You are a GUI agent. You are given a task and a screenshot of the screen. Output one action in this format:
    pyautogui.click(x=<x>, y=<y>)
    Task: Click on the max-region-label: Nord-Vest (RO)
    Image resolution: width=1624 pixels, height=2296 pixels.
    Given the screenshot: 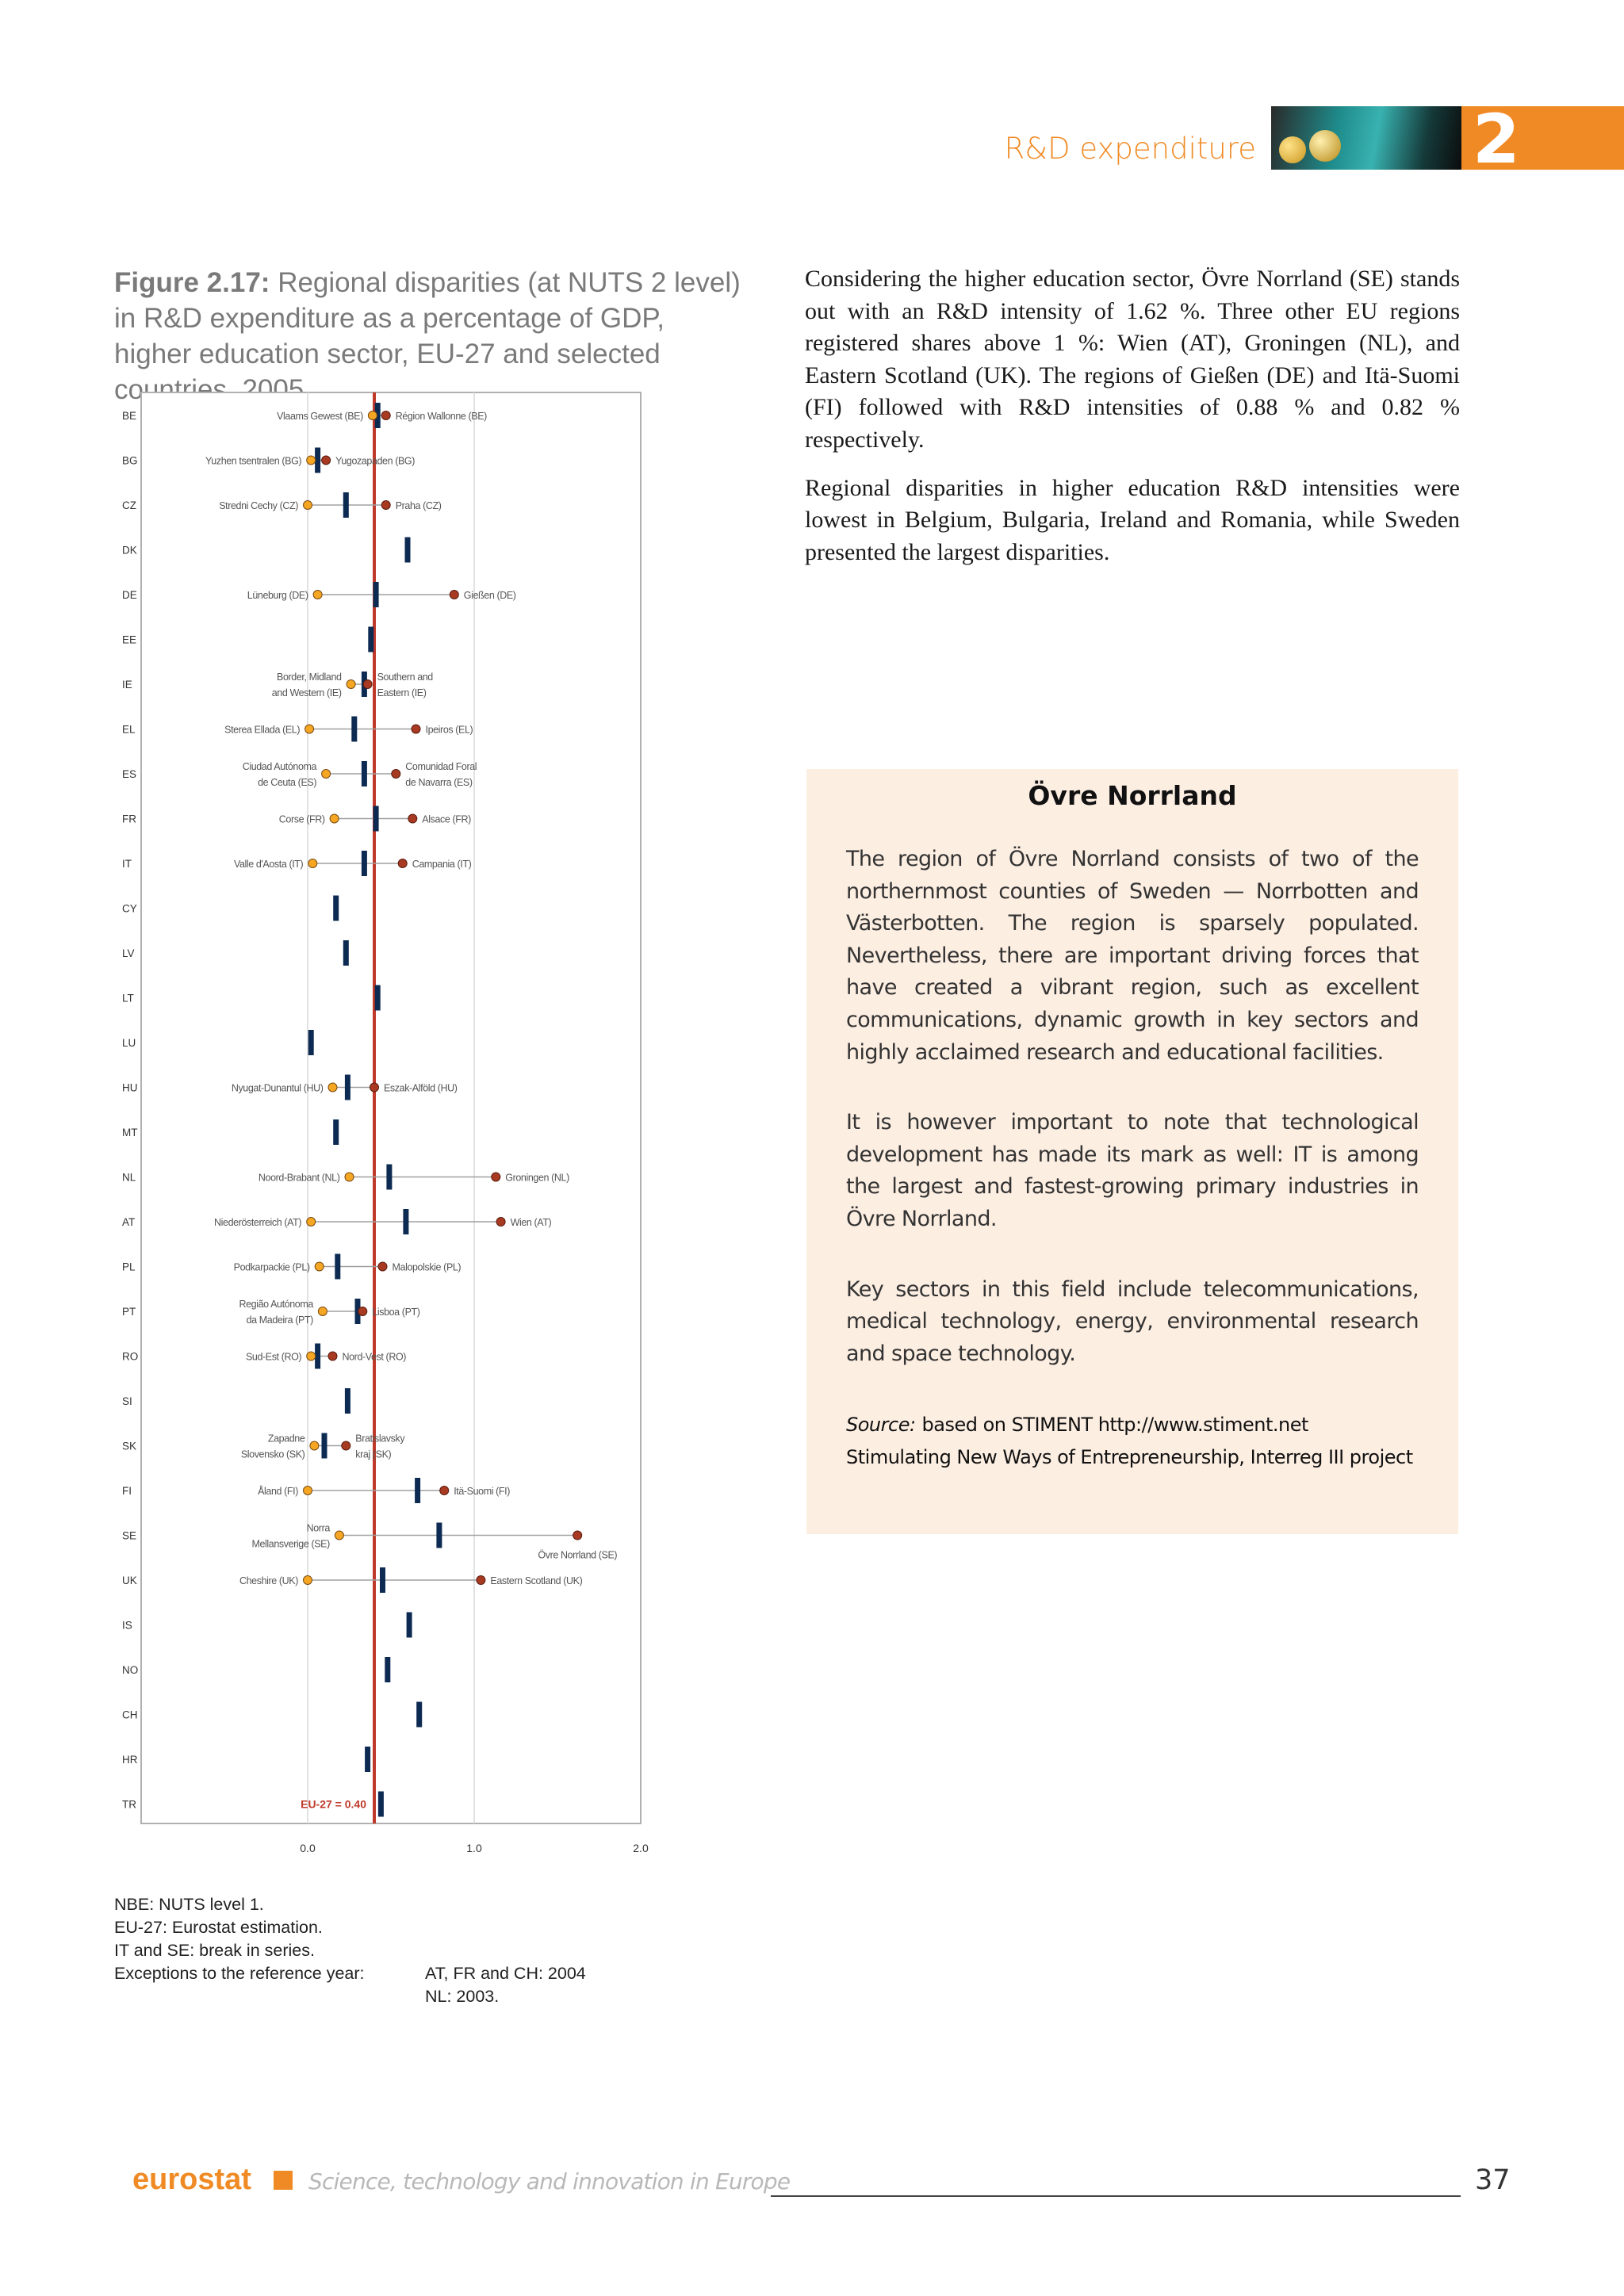 What is the action you would take?
    pyautogui.click(x=375, y=1358)
    